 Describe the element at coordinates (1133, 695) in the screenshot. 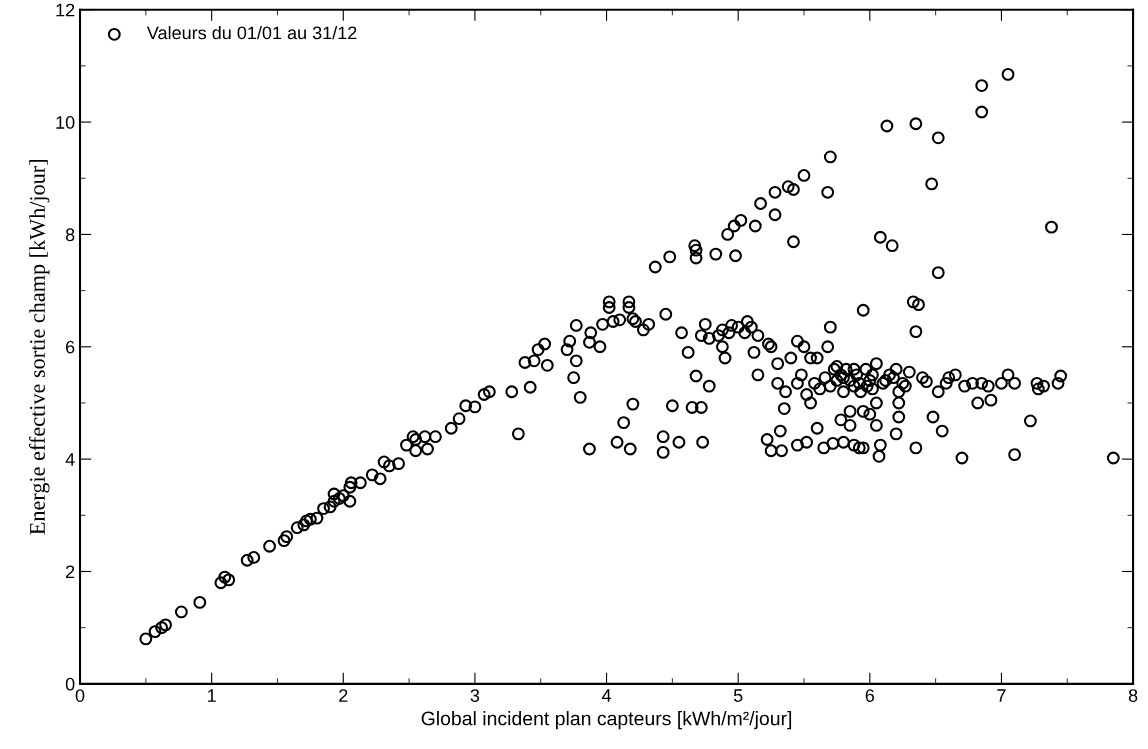

I see `x-tick-label: 8` at that location.